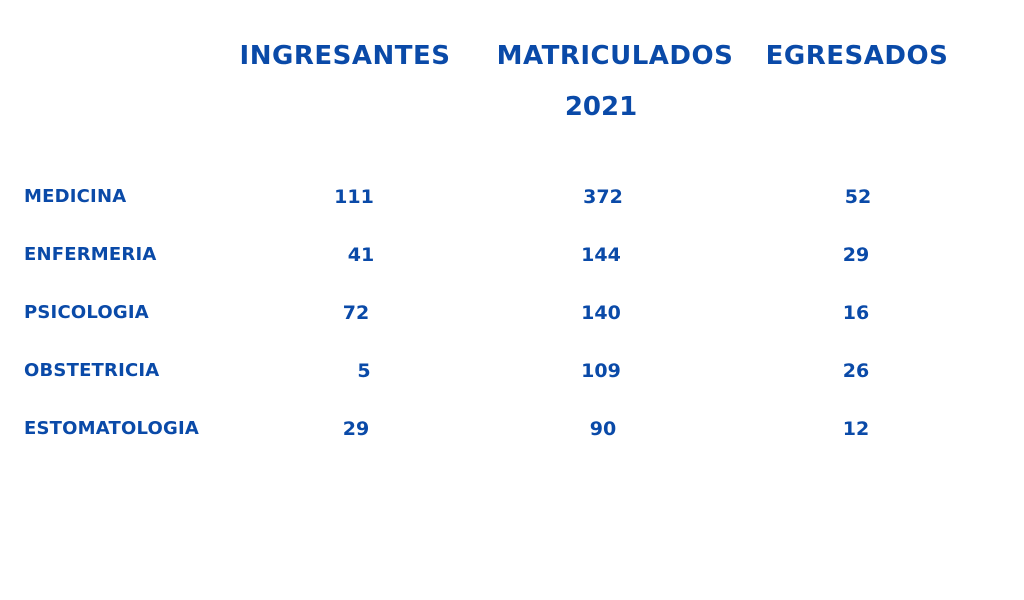  Describe the element at coordinates (356, 429) in the screenshot. I see `ingresantes-value: 29` at that location.